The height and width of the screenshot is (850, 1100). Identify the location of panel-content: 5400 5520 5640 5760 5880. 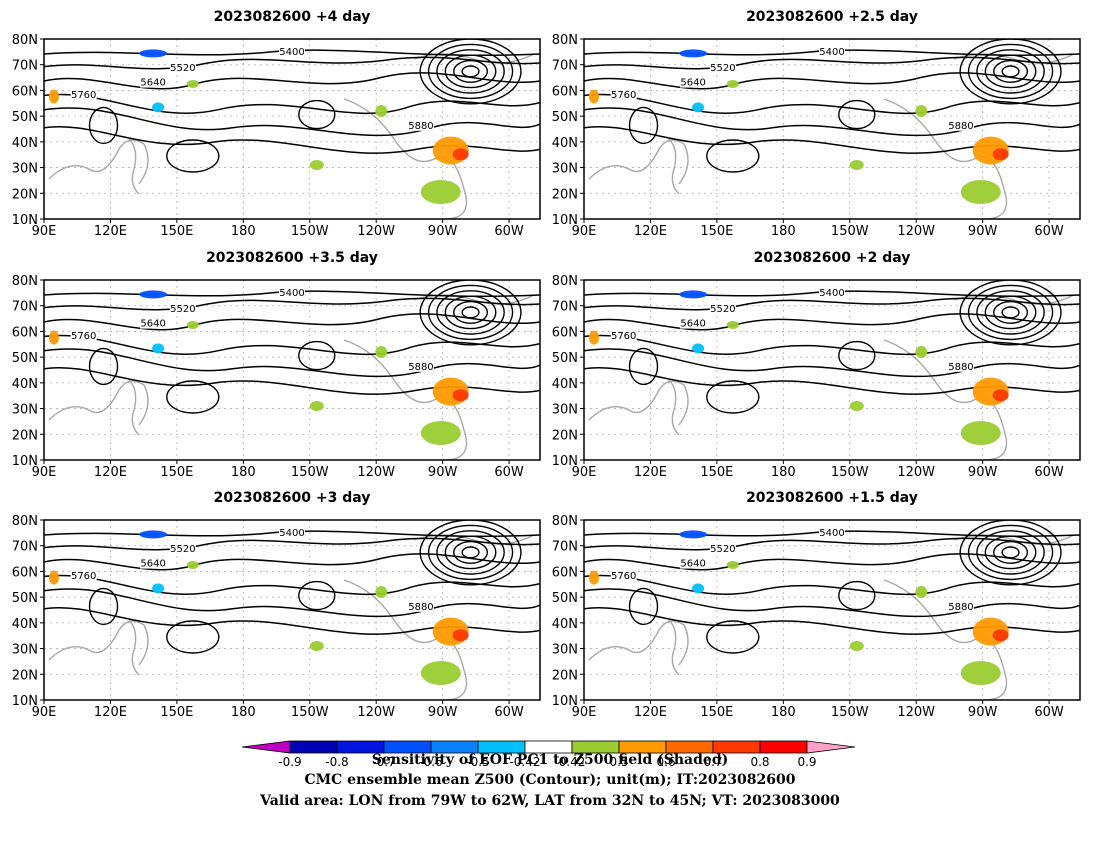
(832, 610).